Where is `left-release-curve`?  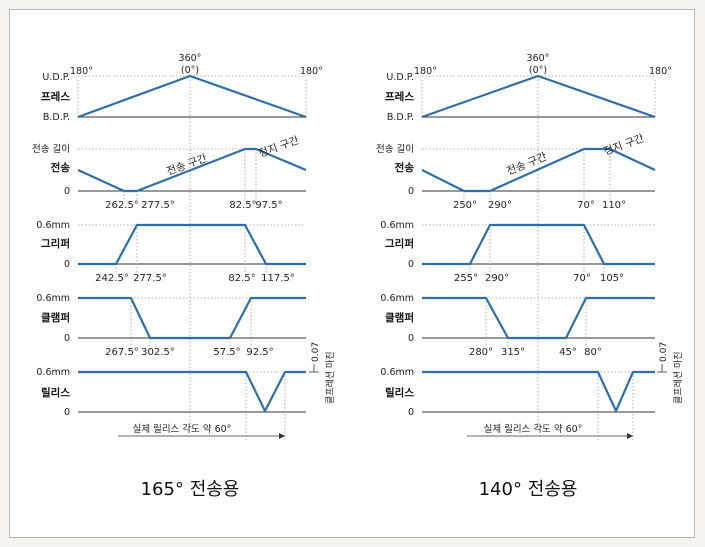
left-release-curve is located at coordinates (192, 391).